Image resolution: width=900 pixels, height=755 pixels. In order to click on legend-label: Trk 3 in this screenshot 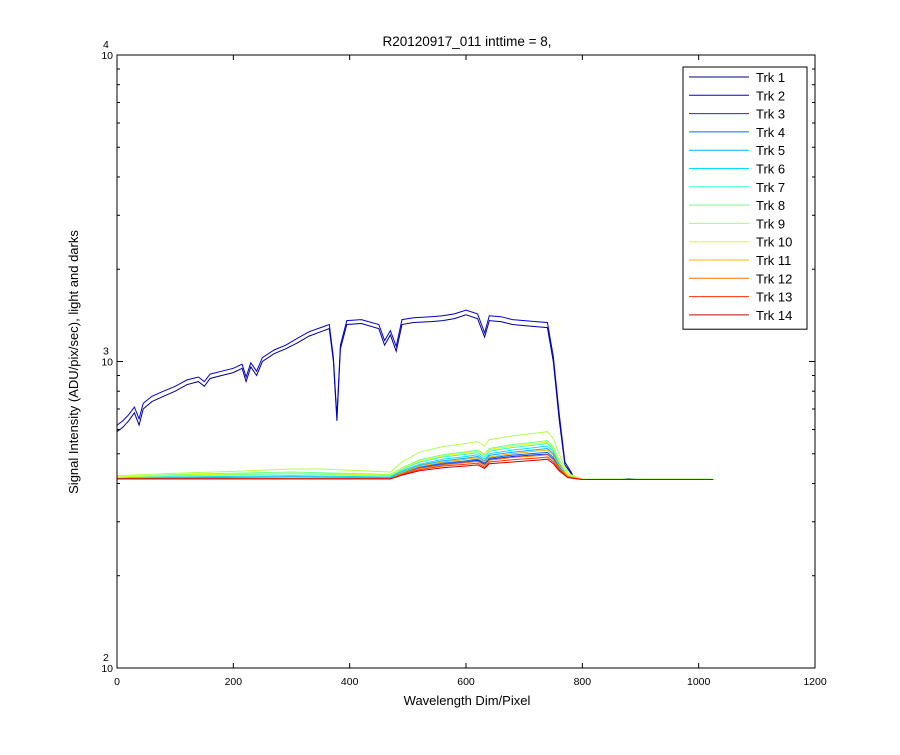, I will do `click(770, 114)`.